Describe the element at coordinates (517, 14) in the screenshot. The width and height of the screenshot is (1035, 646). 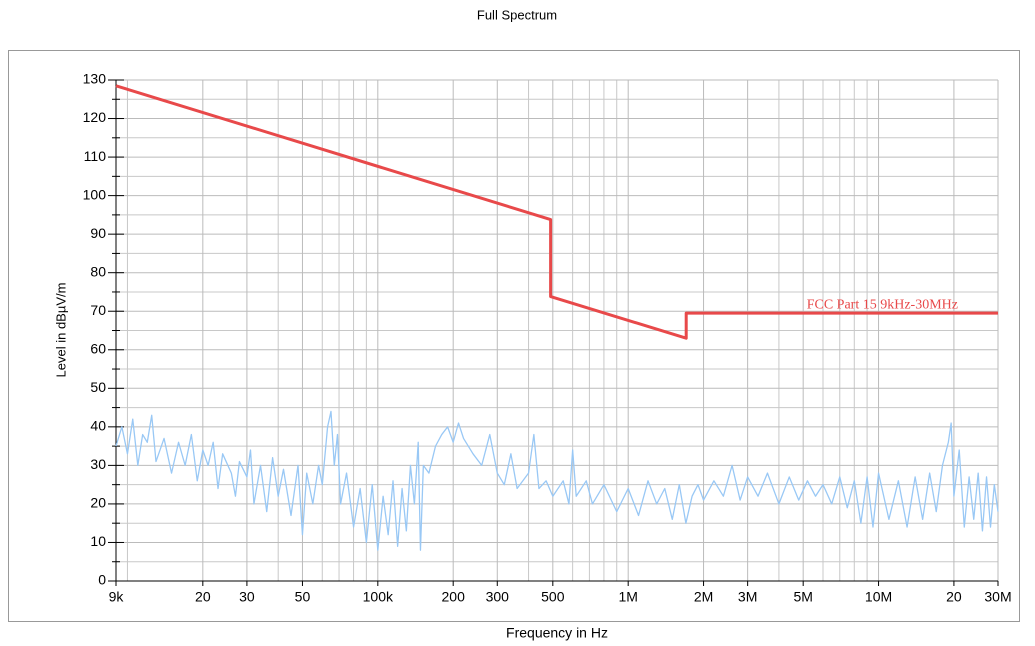
I see `chart-title: Full Spectrum` at that location.